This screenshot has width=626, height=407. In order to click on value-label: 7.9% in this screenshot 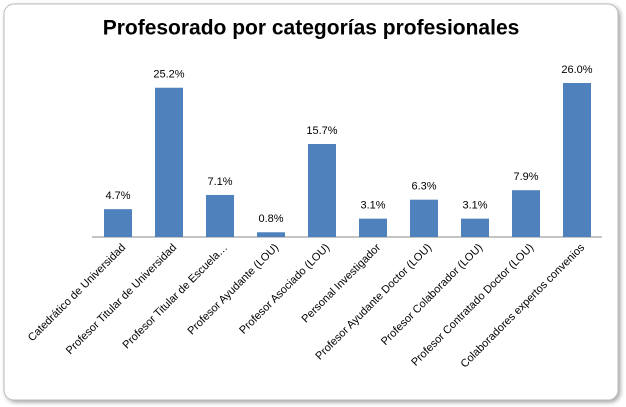, I will do `click(525, 177)`.